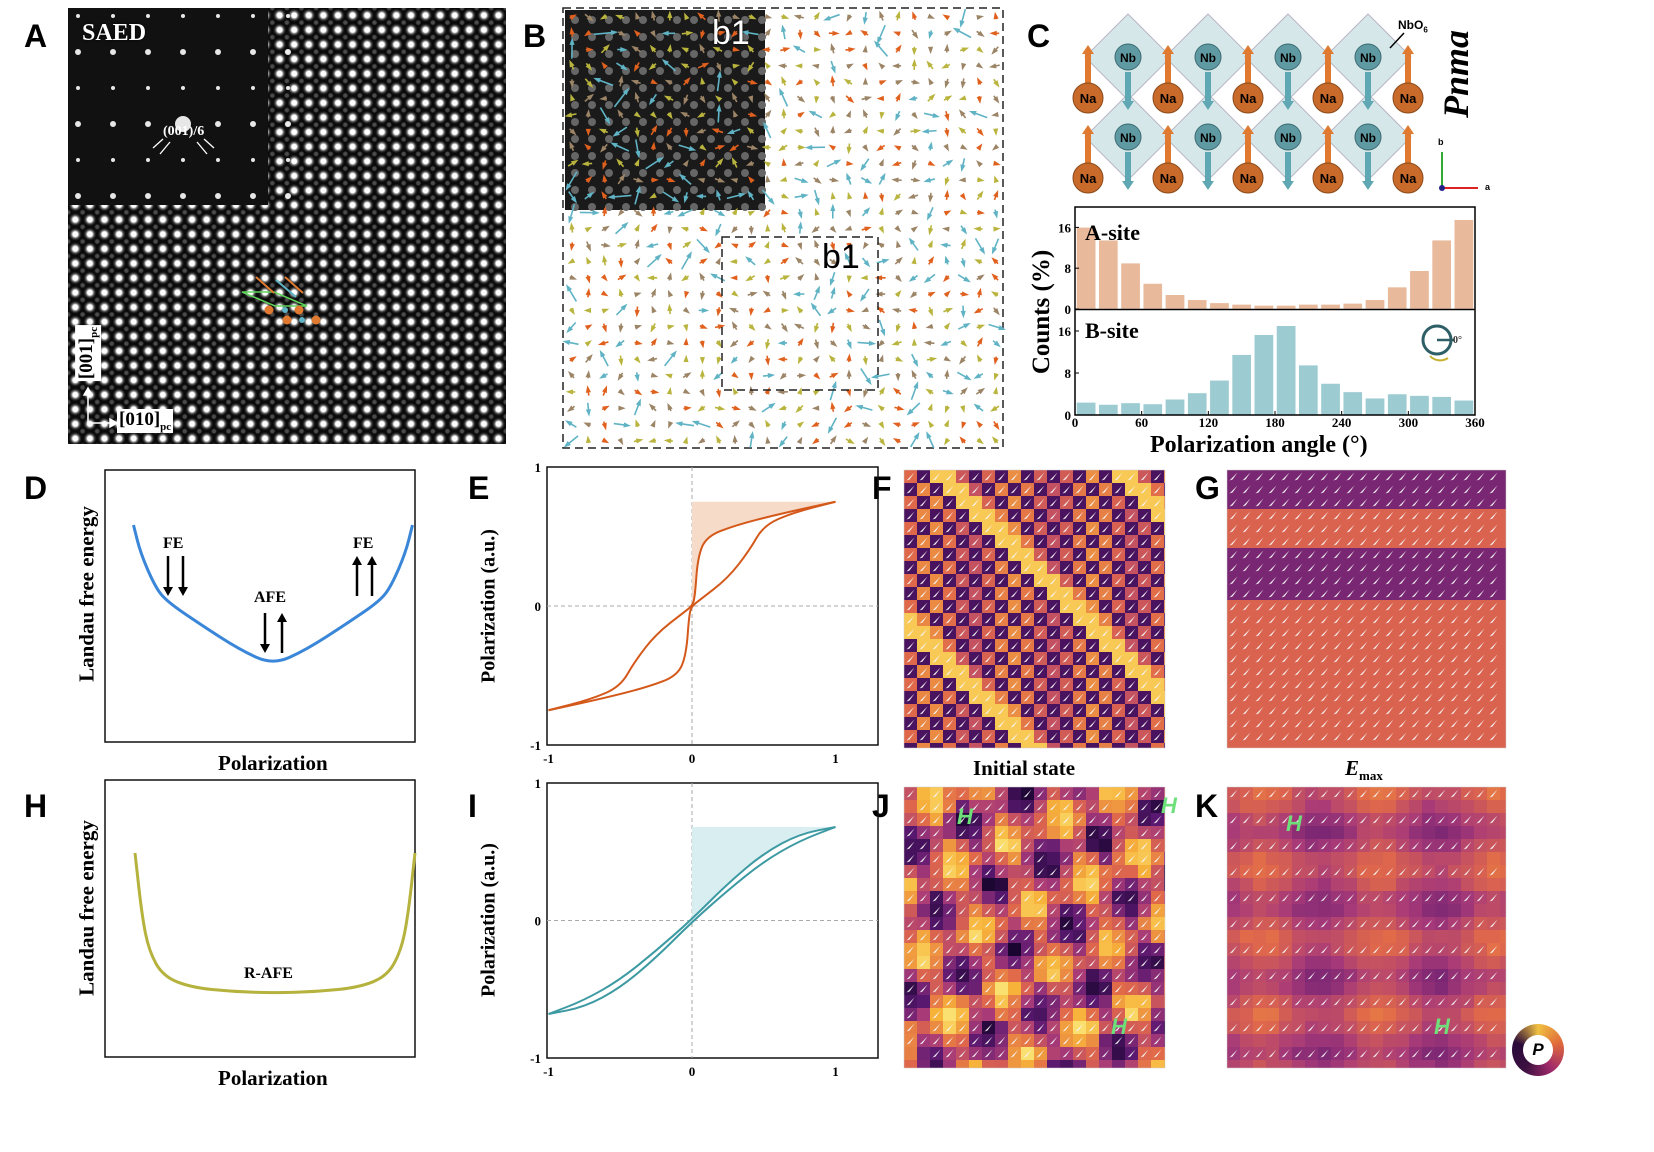  What do you see at coordinates (140, 419) in the screenshot?
I see `axis-010-text: [010]` at bounding box center [140, 419].